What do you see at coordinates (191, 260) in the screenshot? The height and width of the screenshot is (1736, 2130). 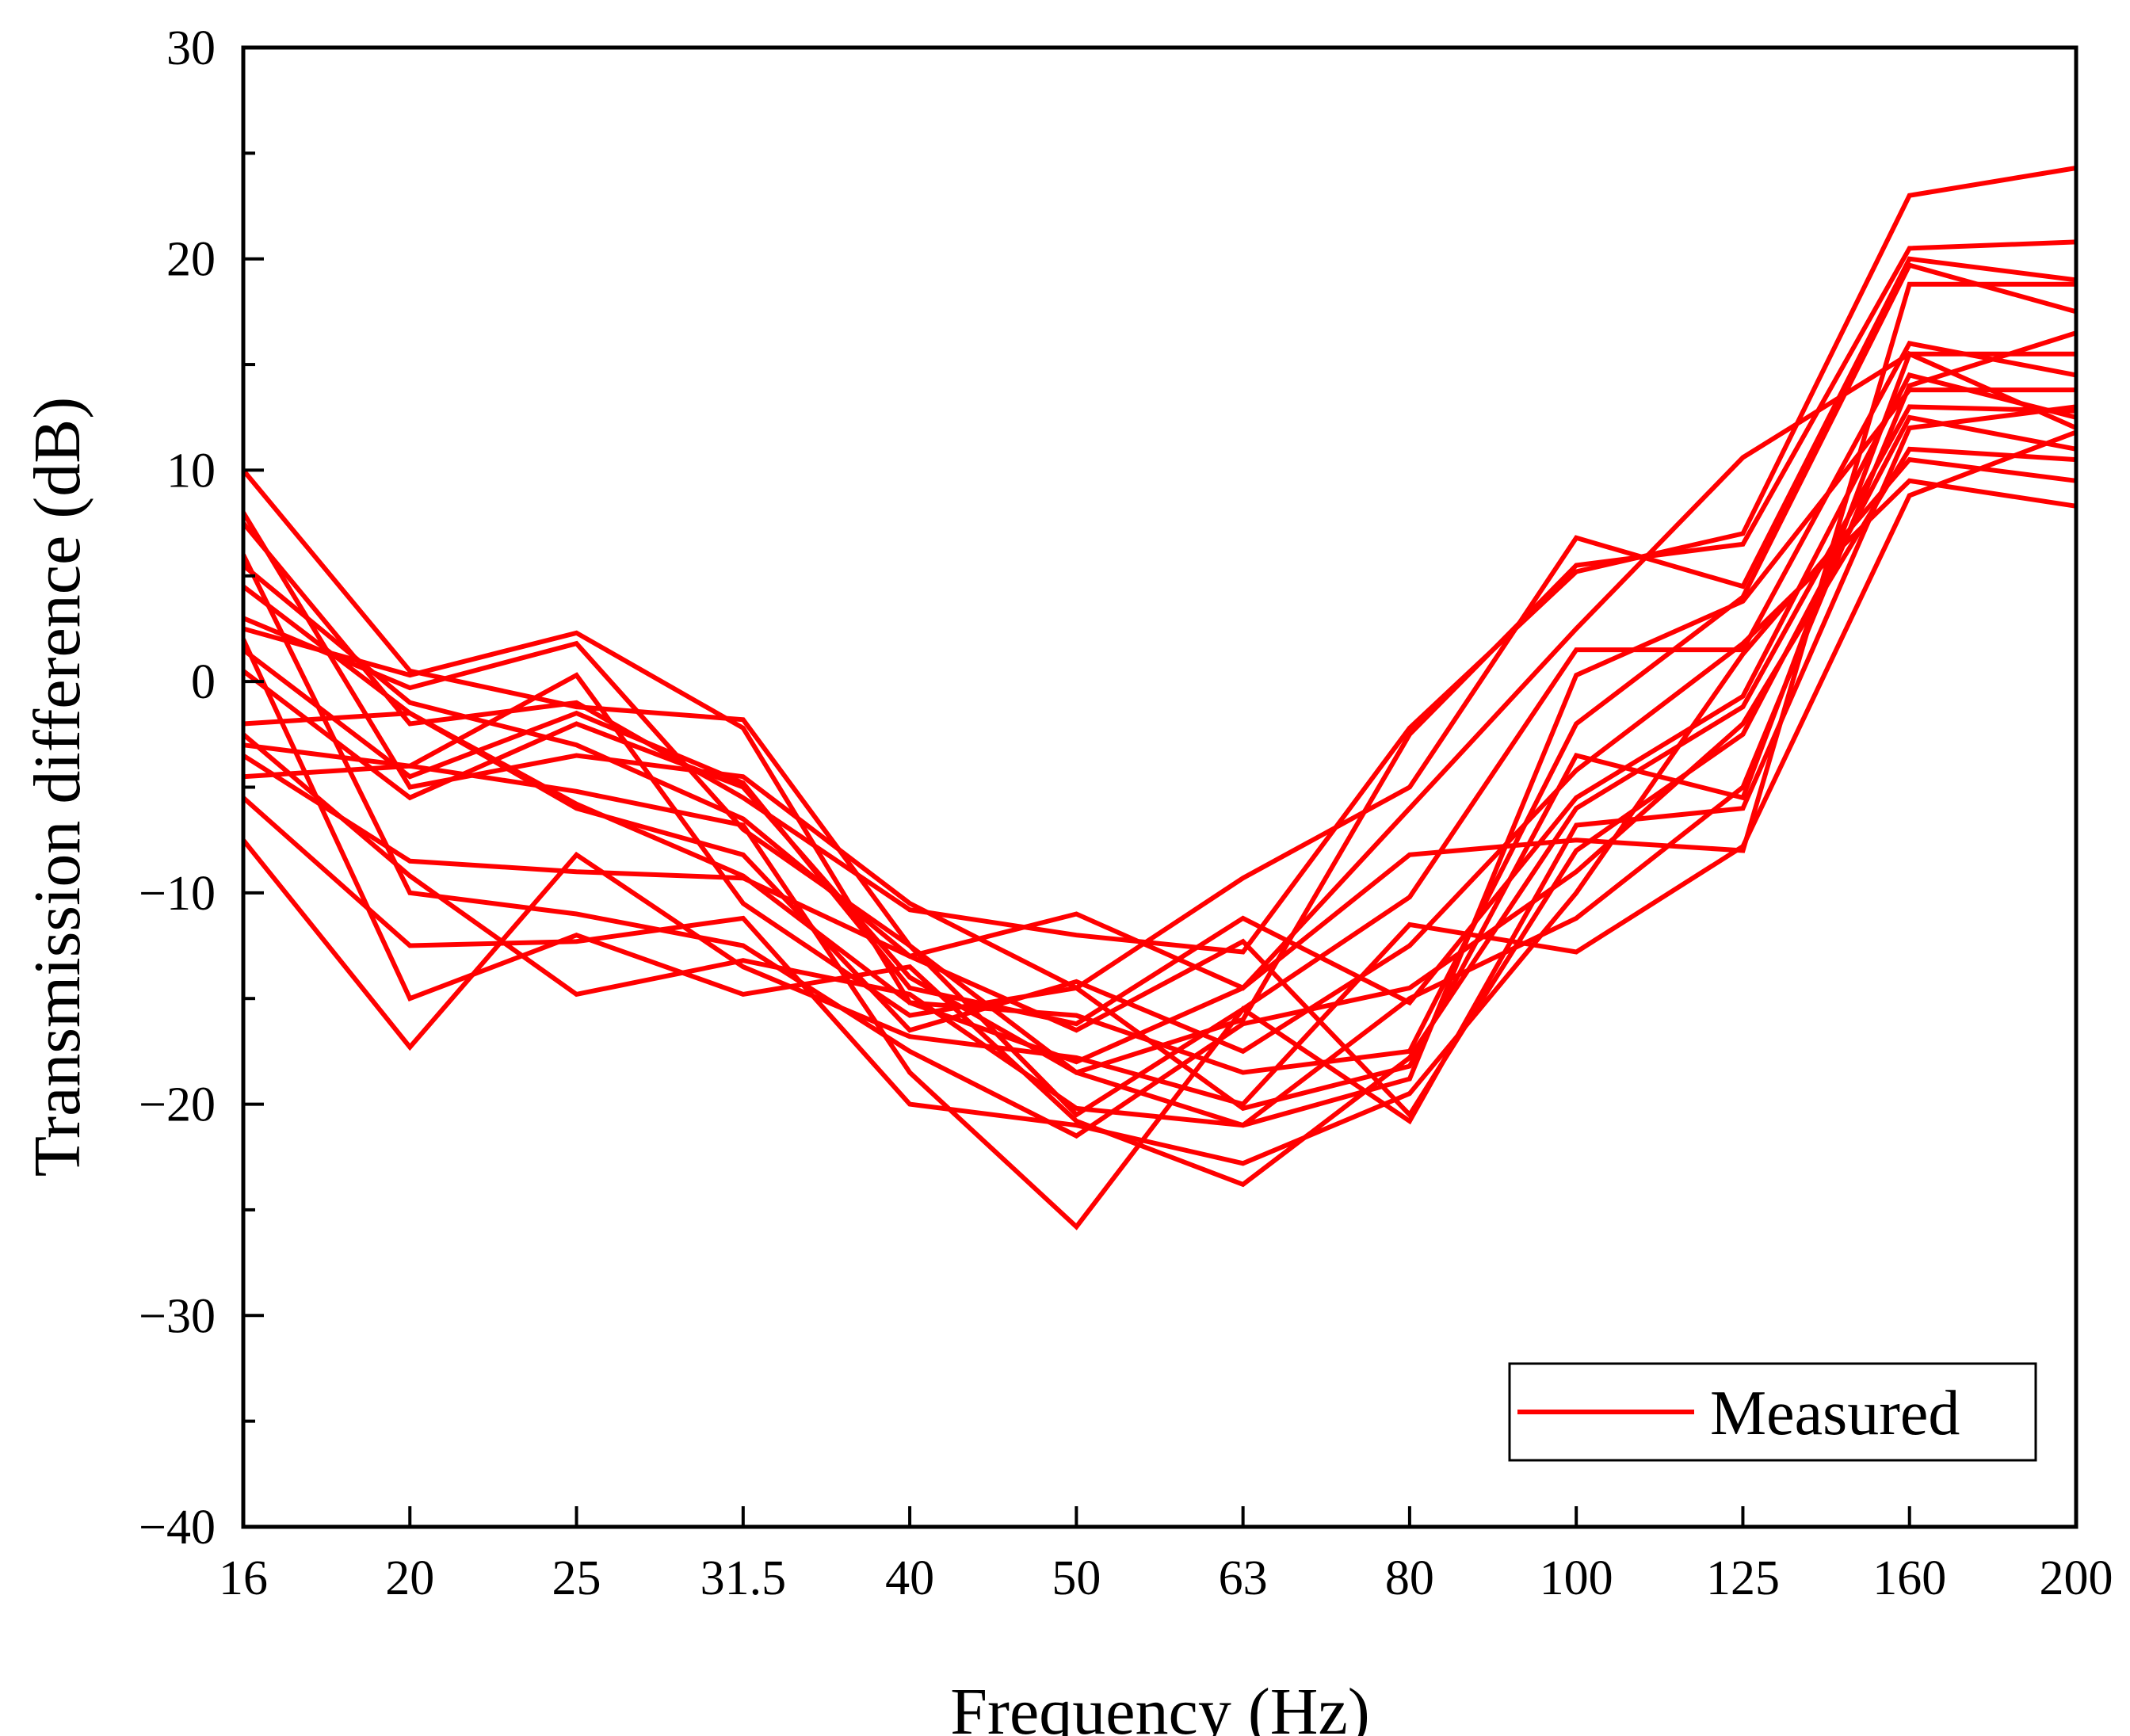 I see `y-tick-label: 20` at bounding box center [191, 260].